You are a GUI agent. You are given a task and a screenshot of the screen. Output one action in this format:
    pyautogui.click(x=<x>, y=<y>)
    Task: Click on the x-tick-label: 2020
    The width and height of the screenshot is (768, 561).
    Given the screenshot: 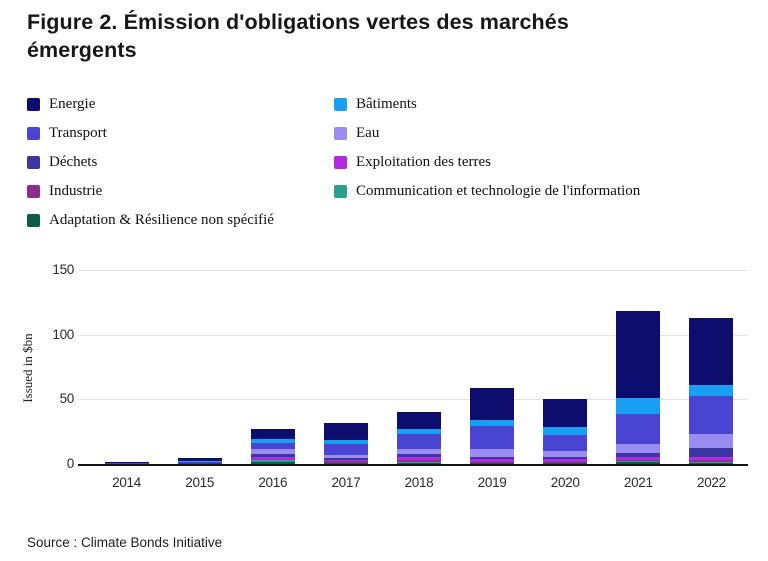 What is the action you would take?
    pyautogui.click(x=565, y=482)
    